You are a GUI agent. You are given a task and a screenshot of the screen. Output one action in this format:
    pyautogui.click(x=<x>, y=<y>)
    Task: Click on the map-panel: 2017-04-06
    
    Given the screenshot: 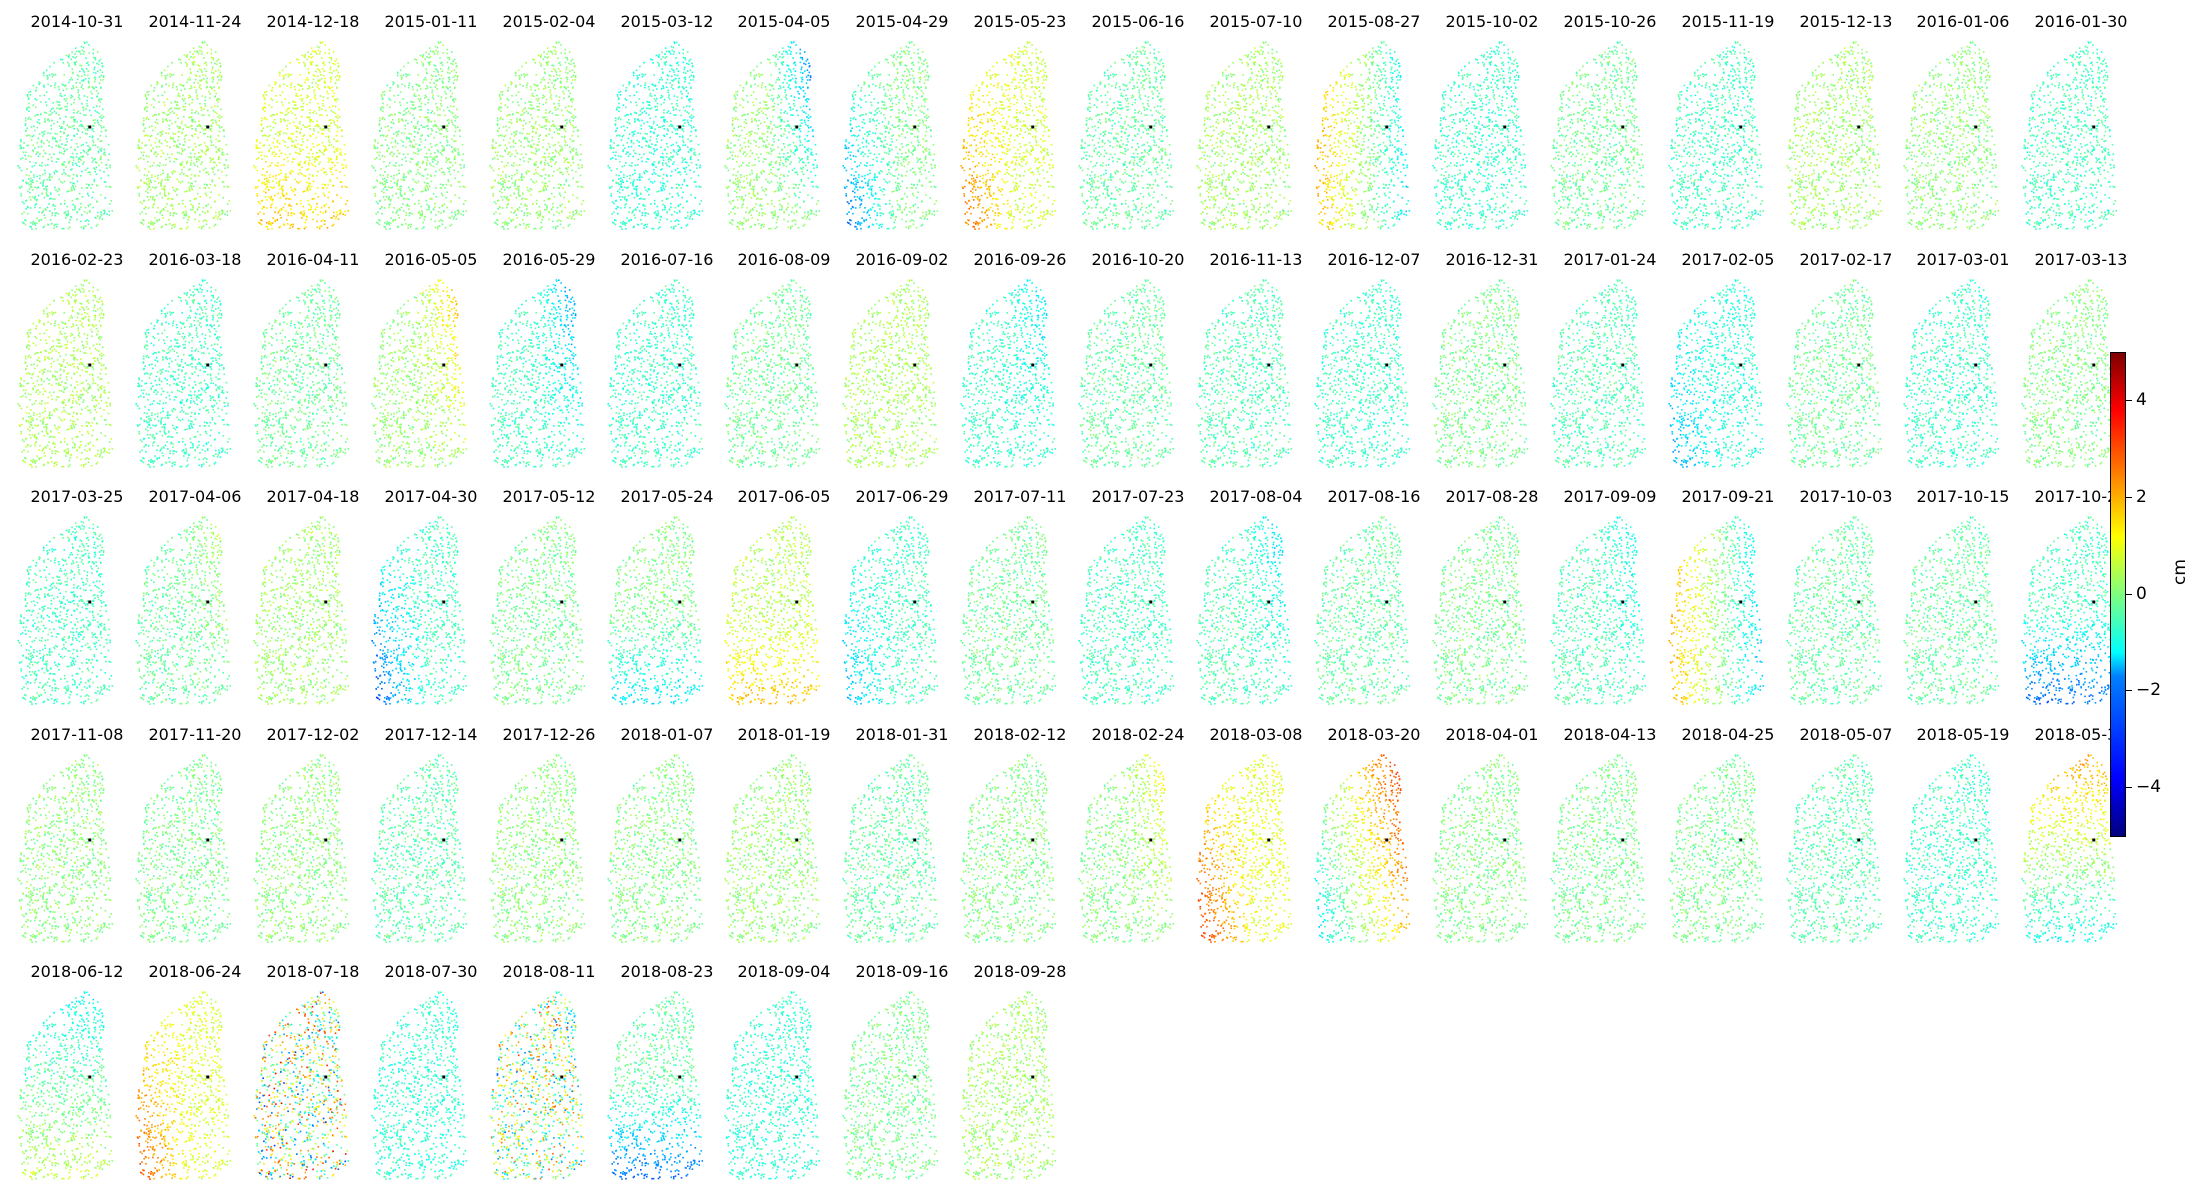 What is the action you would take?
    pyautogui.click(x=189, y=597)
    